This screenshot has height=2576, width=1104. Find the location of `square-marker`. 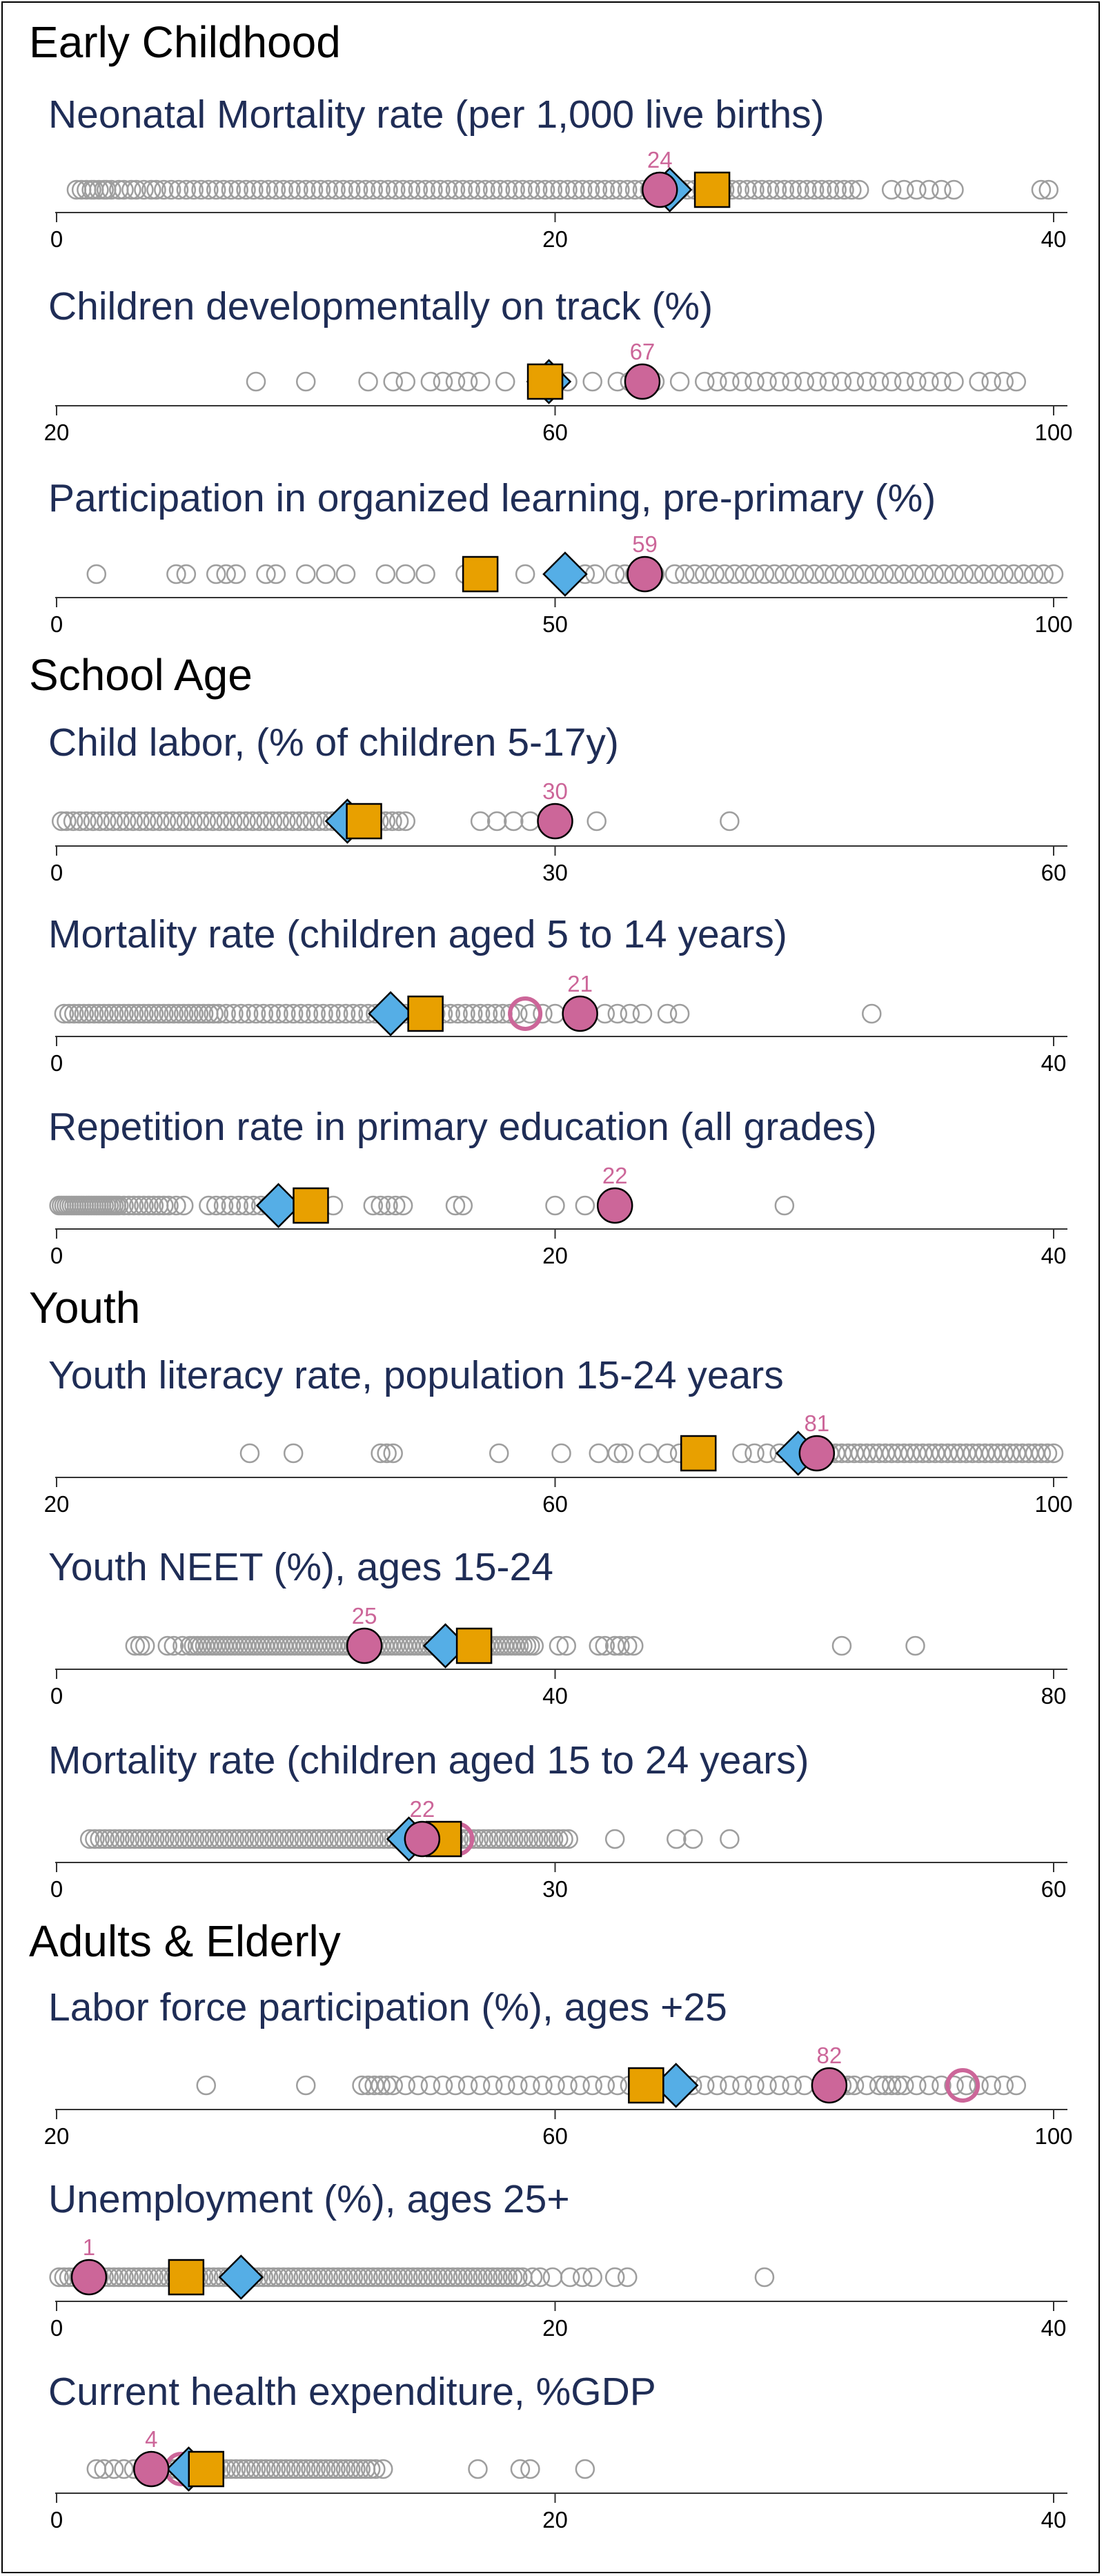

square-marker is located at coordinates (712, 189).